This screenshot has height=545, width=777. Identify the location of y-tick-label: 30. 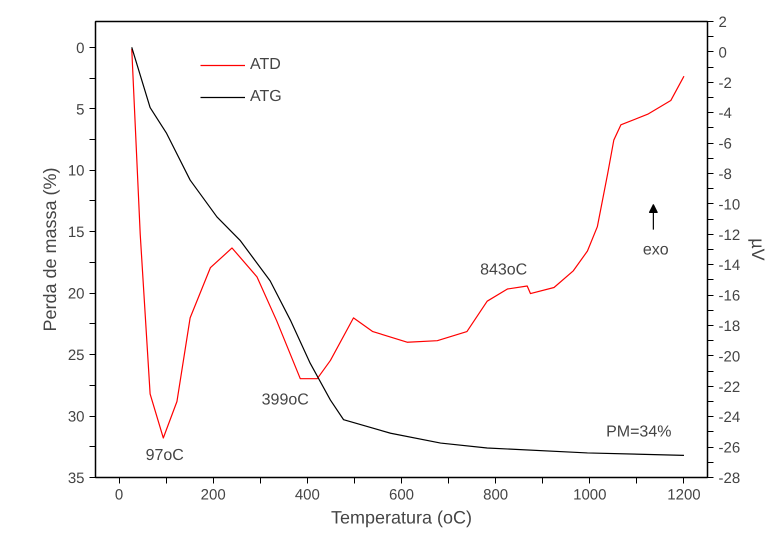
(76, 417).